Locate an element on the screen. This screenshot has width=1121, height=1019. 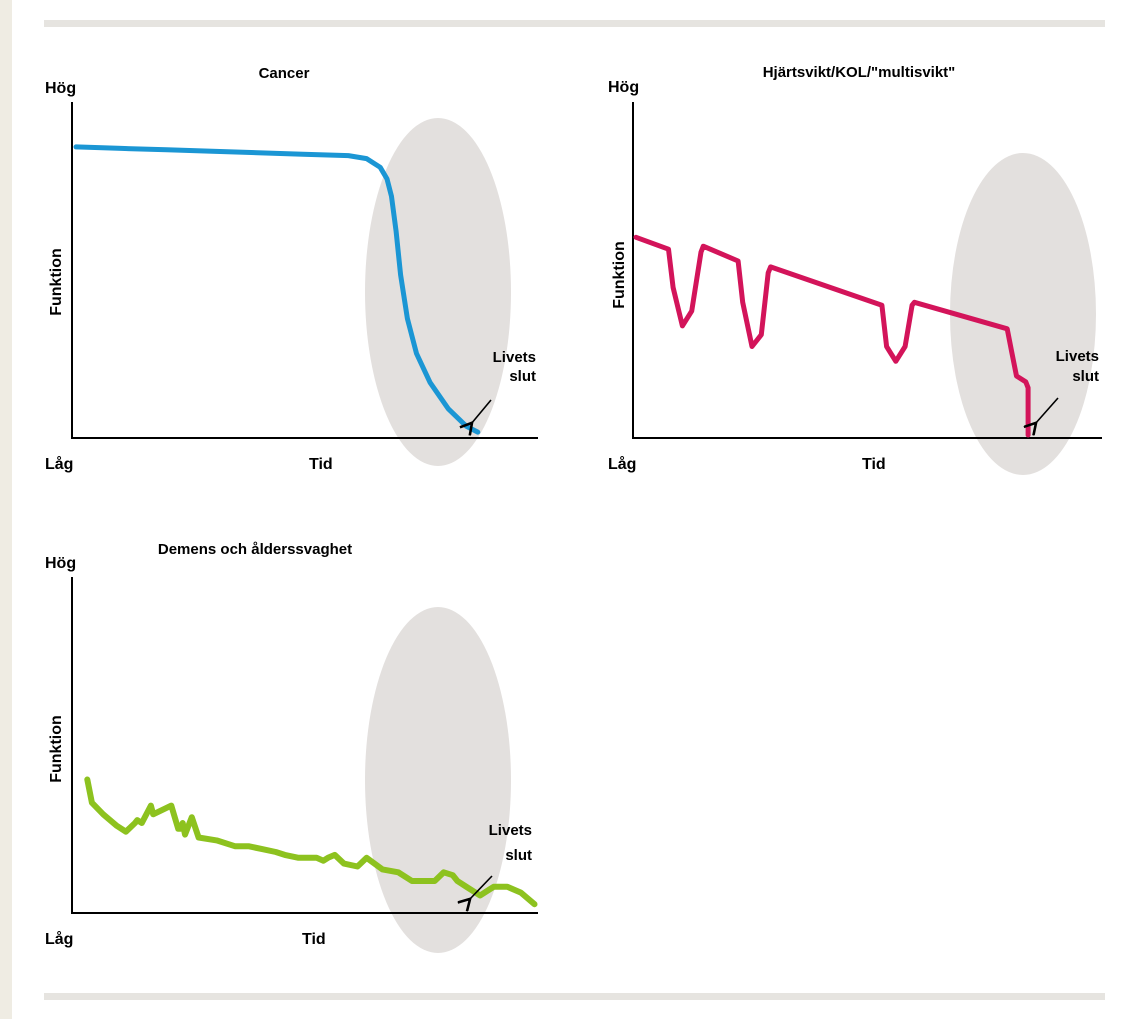
chart-title: Hjärtsvikt/KOL/"multisvikt" is located at coordinates (859, 72).